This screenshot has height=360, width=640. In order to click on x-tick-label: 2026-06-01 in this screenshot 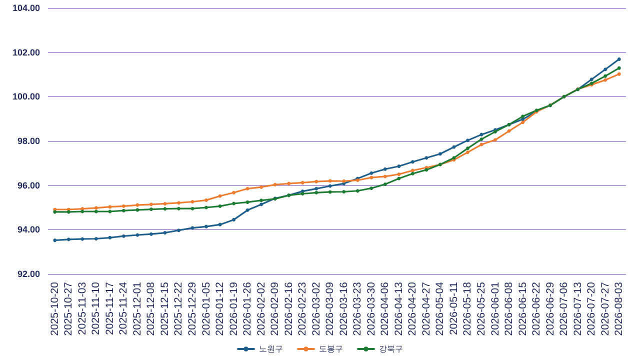, I will do `click(495, 309)`.